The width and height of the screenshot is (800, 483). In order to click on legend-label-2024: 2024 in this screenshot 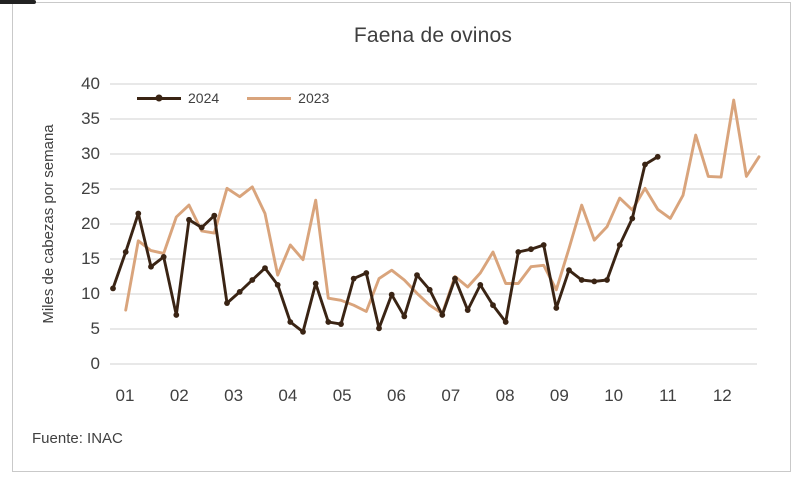, I will do `click(204, 98)`.